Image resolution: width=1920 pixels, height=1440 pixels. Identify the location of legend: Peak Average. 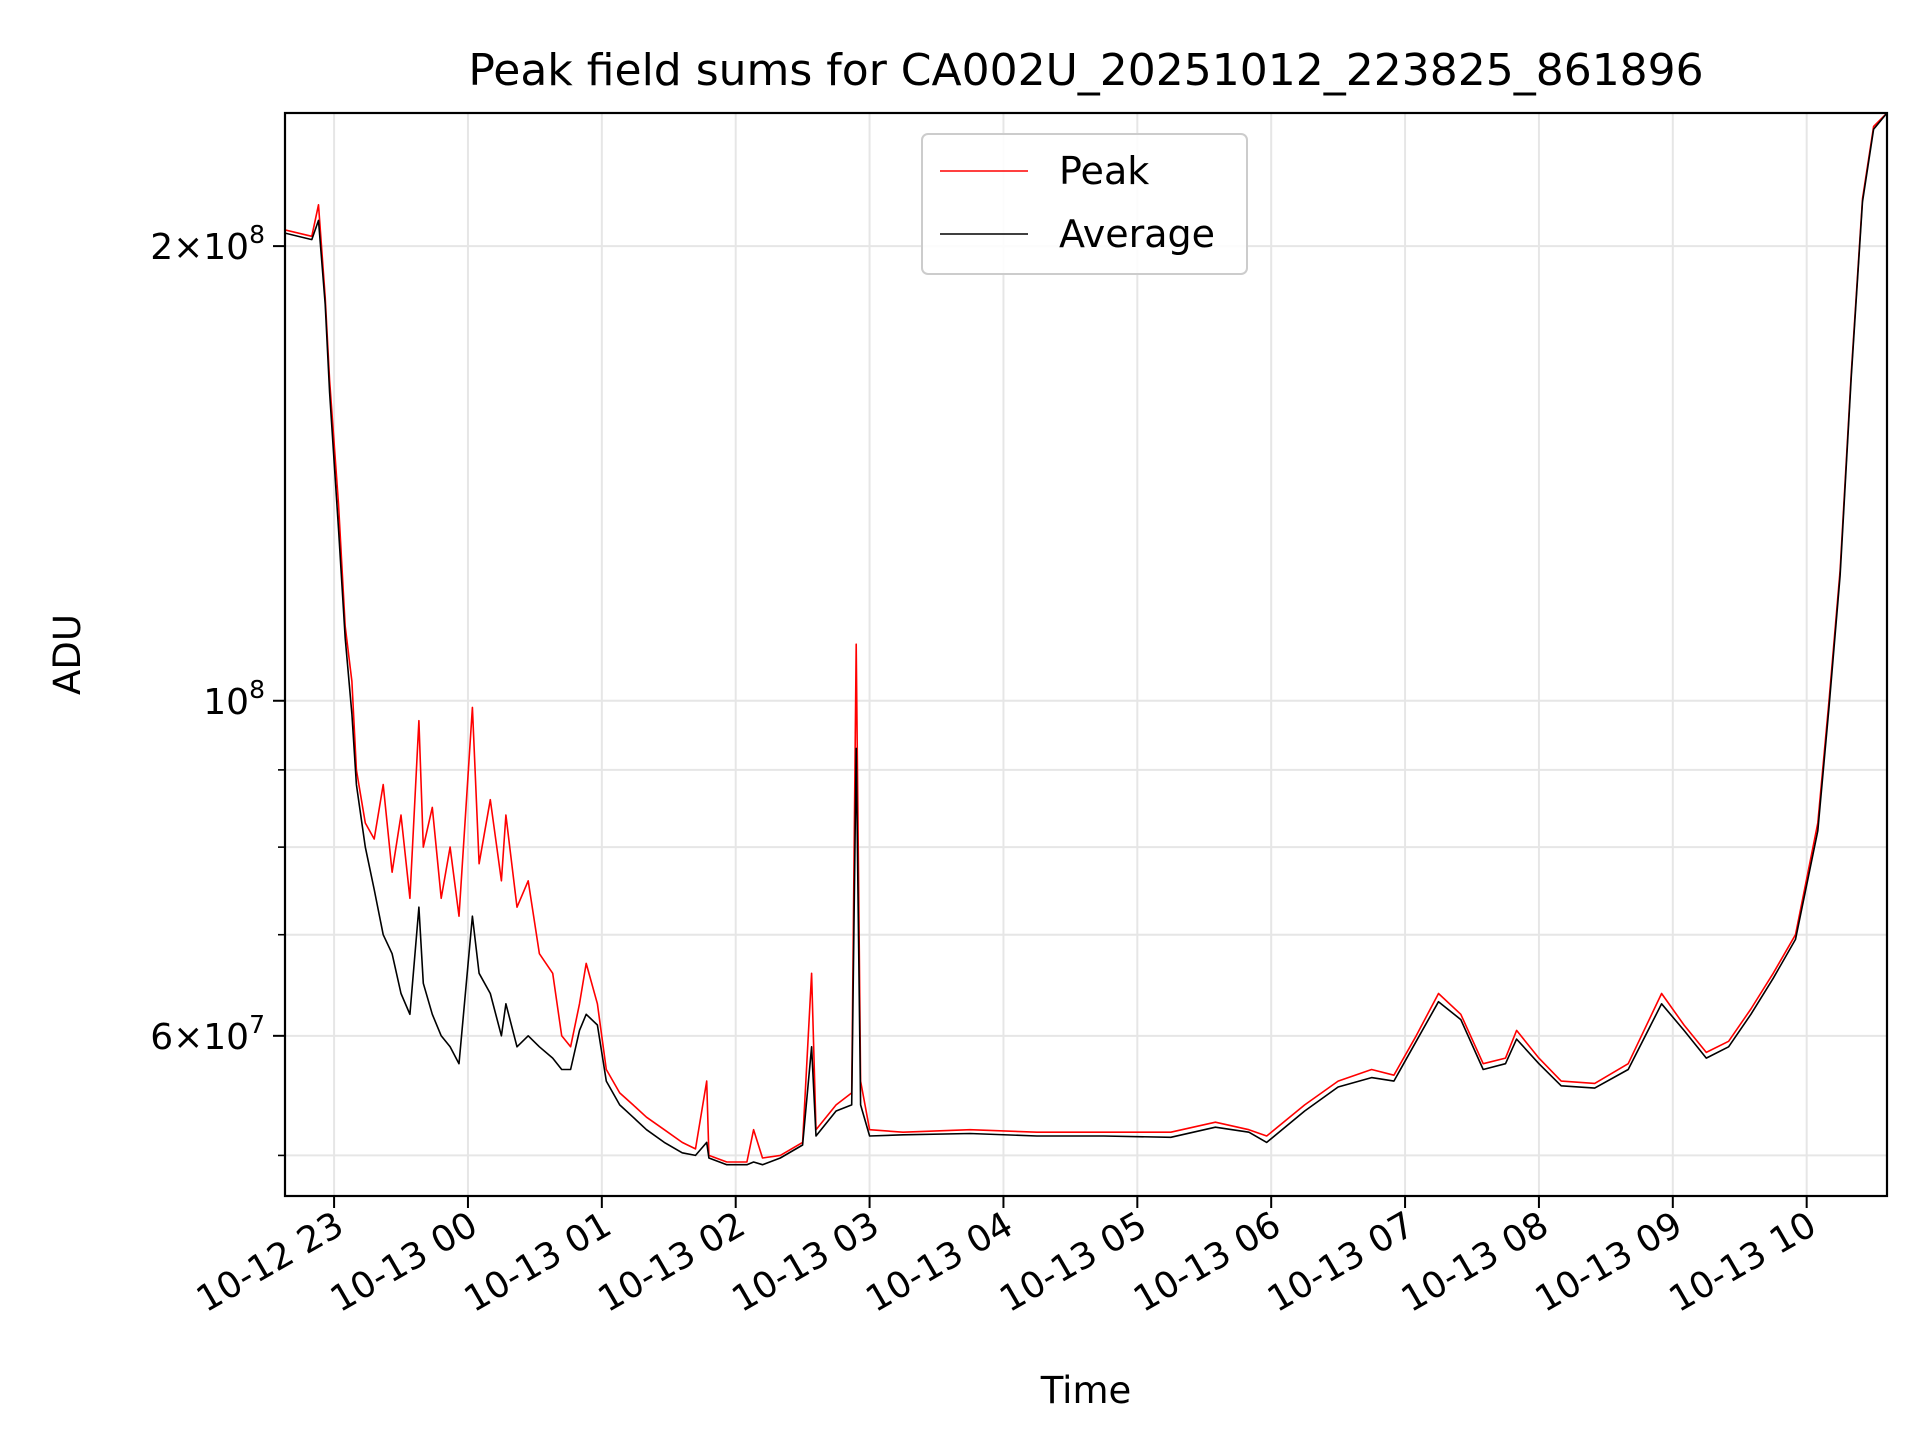
(1084, 204).